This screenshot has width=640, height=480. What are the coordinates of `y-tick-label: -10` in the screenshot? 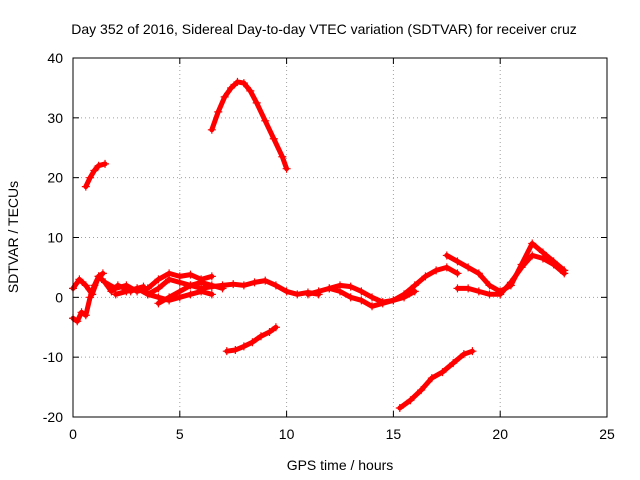 It's located at (53, 357).